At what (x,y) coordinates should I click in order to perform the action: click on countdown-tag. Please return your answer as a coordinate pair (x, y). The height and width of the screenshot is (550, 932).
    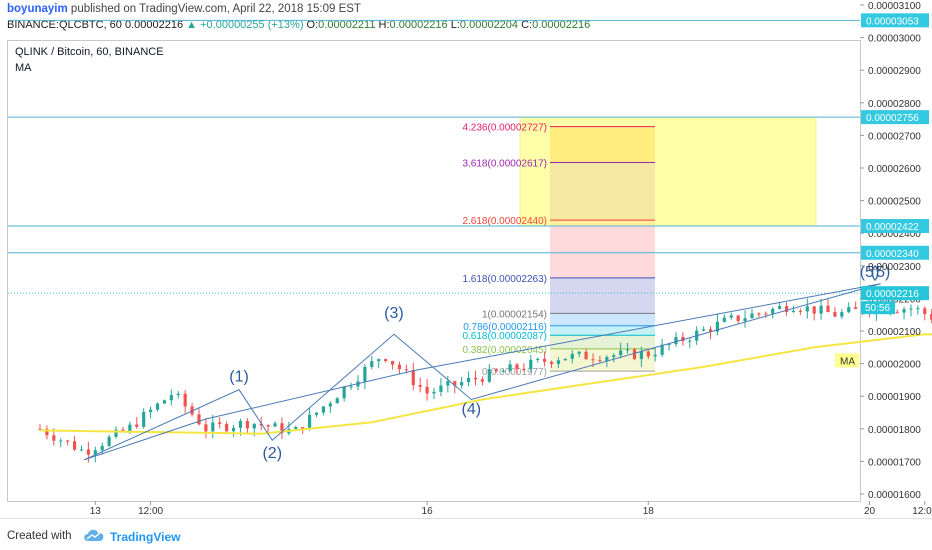
    Looking at the image, I should click on (878, 308).